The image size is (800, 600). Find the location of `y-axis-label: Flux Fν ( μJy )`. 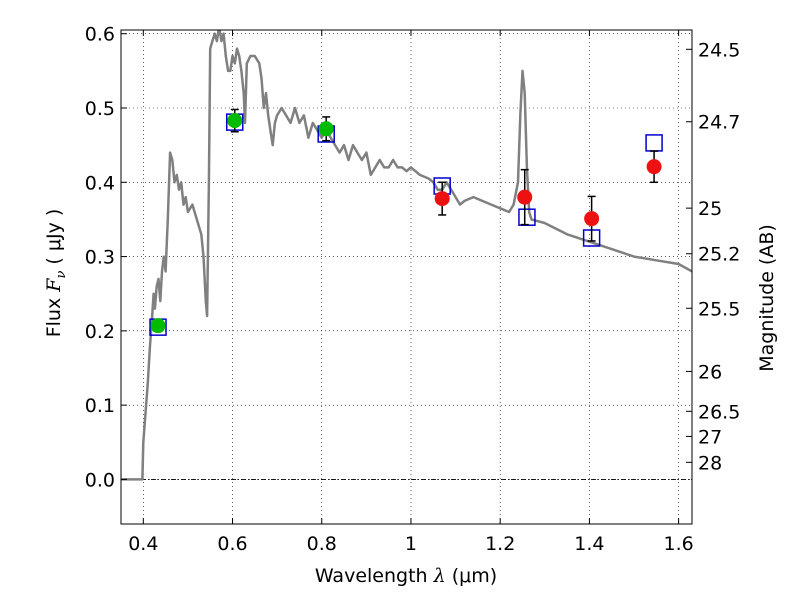

y-axis-label: Flux Fν ( μJy ) is located at coordinates (56, 273).